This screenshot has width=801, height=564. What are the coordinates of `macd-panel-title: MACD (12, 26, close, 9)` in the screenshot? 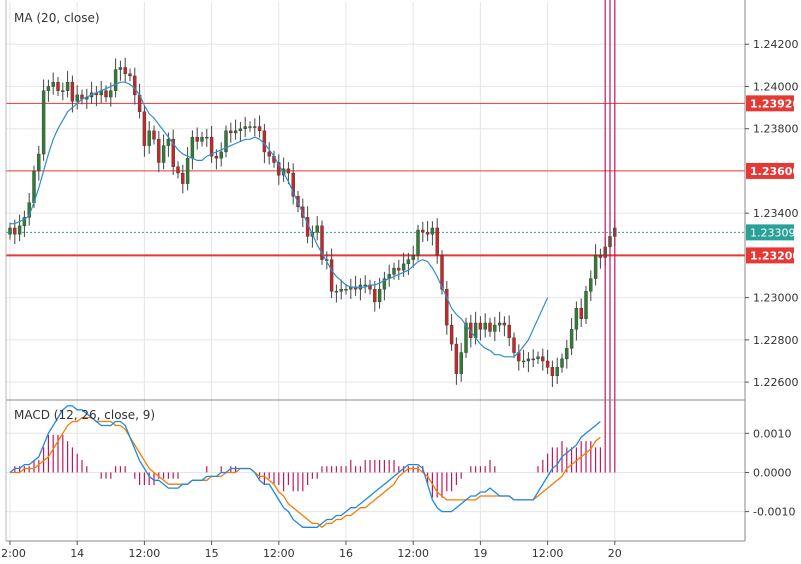 It's located at (85, 415).